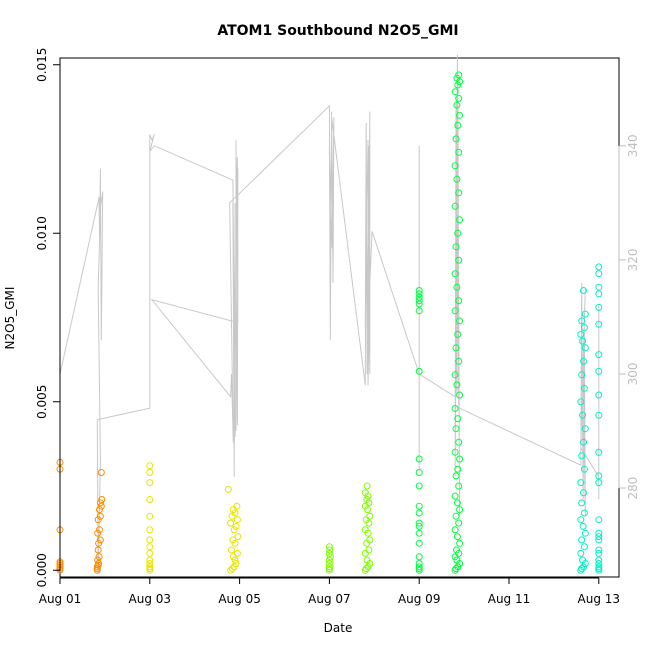 This screenshot has width=650, height=650. What do you see at coordinates (239, 599) in the screenshot?
I see `x-tick-label: Aug 05` at bounding box center [239, 599].